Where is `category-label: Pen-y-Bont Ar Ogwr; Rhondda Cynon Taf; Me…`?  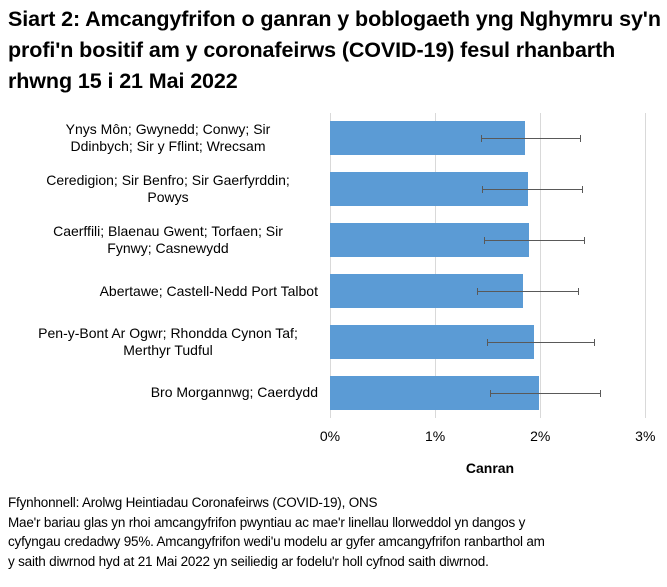
category-label: Pen-y-Bont Ar Ogwr; Rhondda Cynon Taf; Me… is located at coordinates (168, 342).